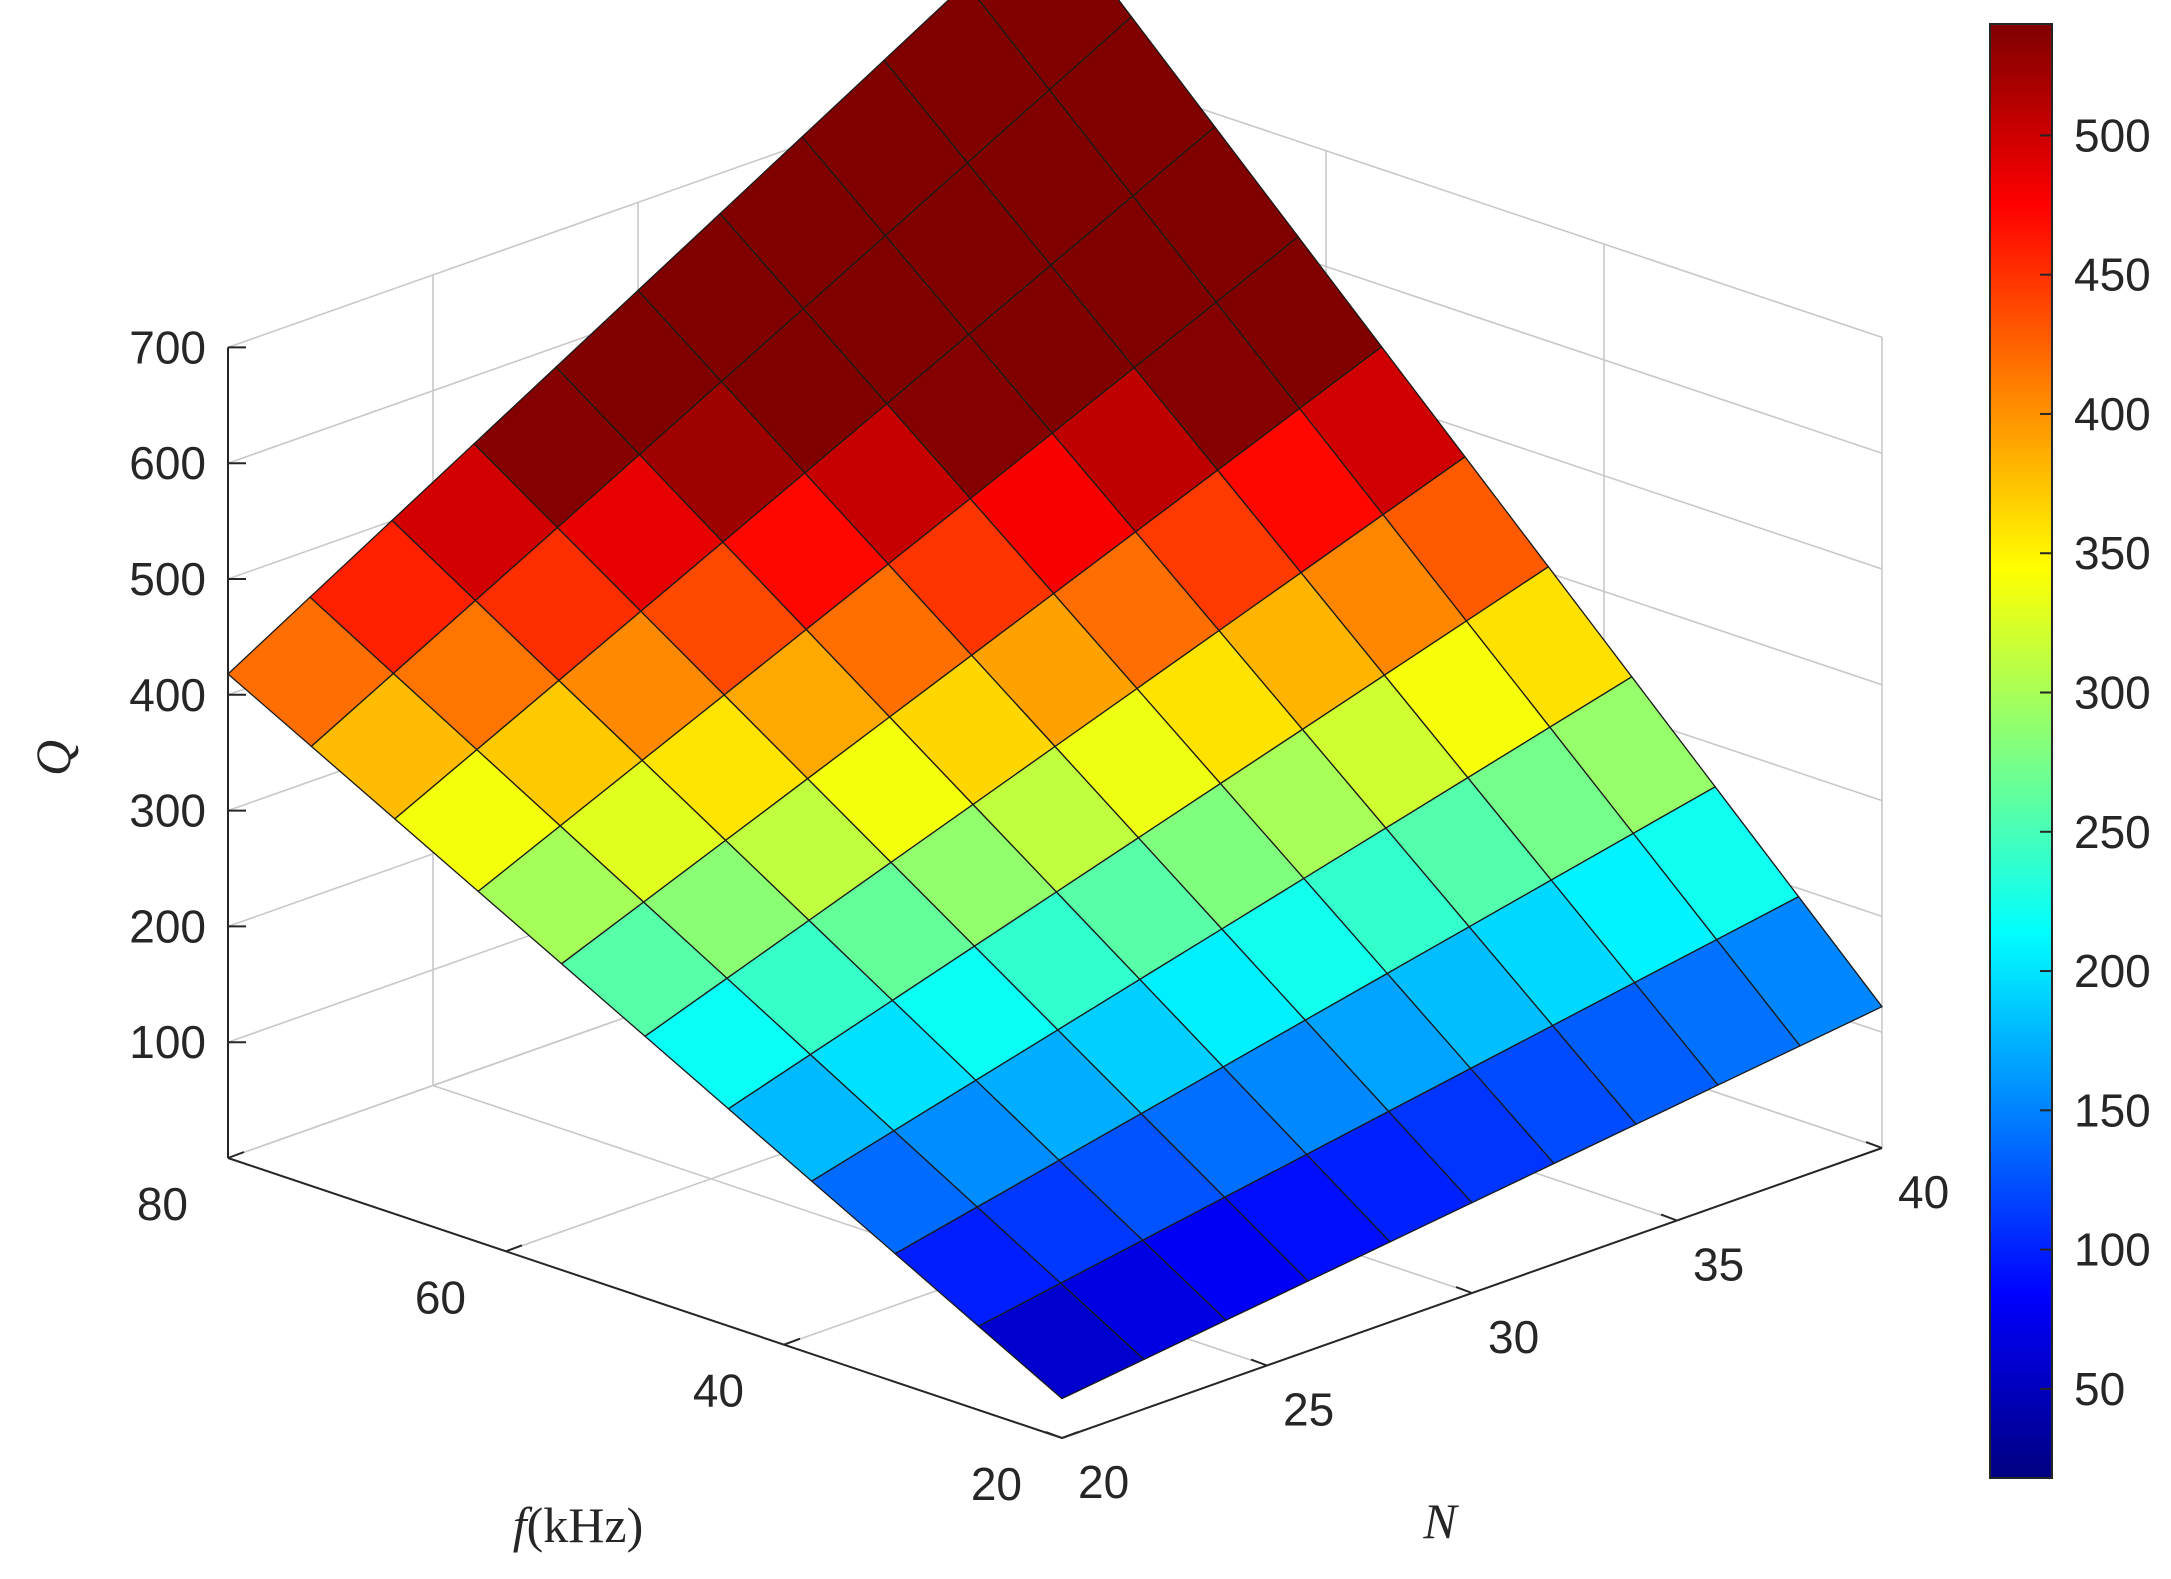 The image size is (2171, 1579). Describe the element at coordinates (2112, 971) in the screenshot. I see `colorbar-tick-label: 200` at that location.